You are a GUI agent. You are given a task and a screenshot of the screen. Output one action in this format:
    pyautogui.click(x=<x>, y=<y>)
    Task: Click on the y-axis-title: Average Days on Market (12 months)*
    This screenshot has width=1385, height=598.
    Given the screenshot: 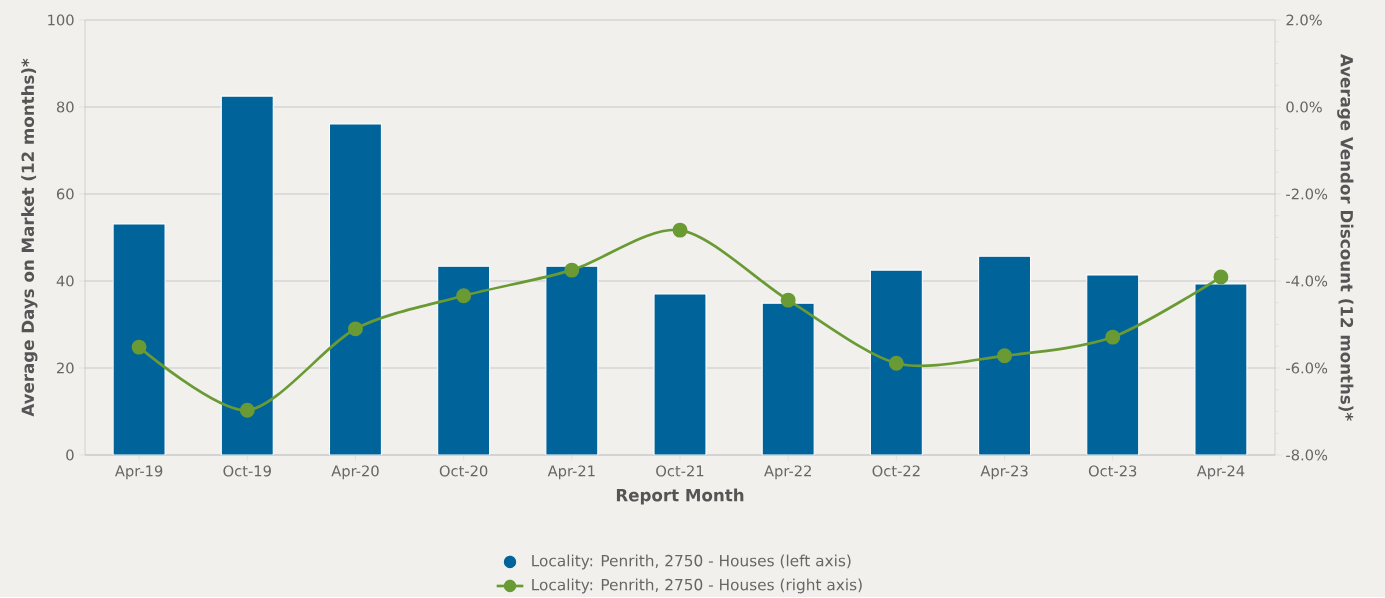 What is the action you would take?
    pyautogui.click(x=29, y=237)
    